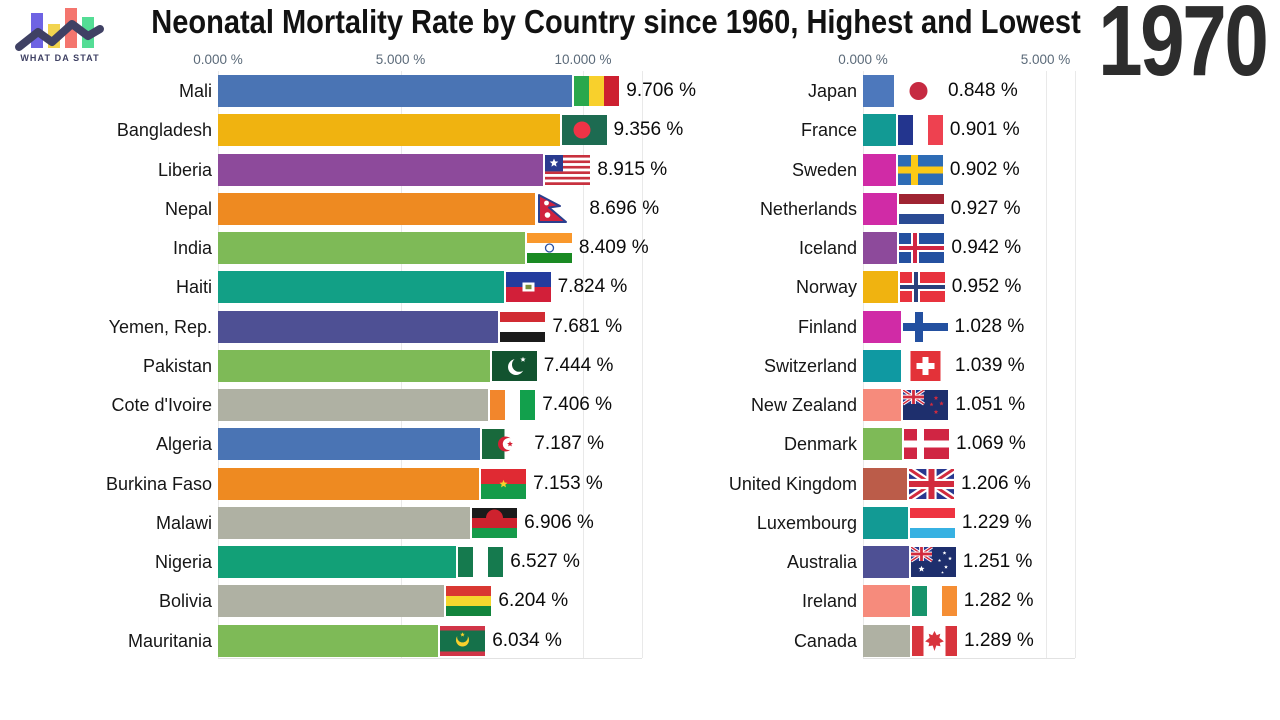 The image size is (1280, 720). Describe the element at coordinates (863, 59) in the screenshot. I see `axis-tick-label: 0.000 %` at that location.